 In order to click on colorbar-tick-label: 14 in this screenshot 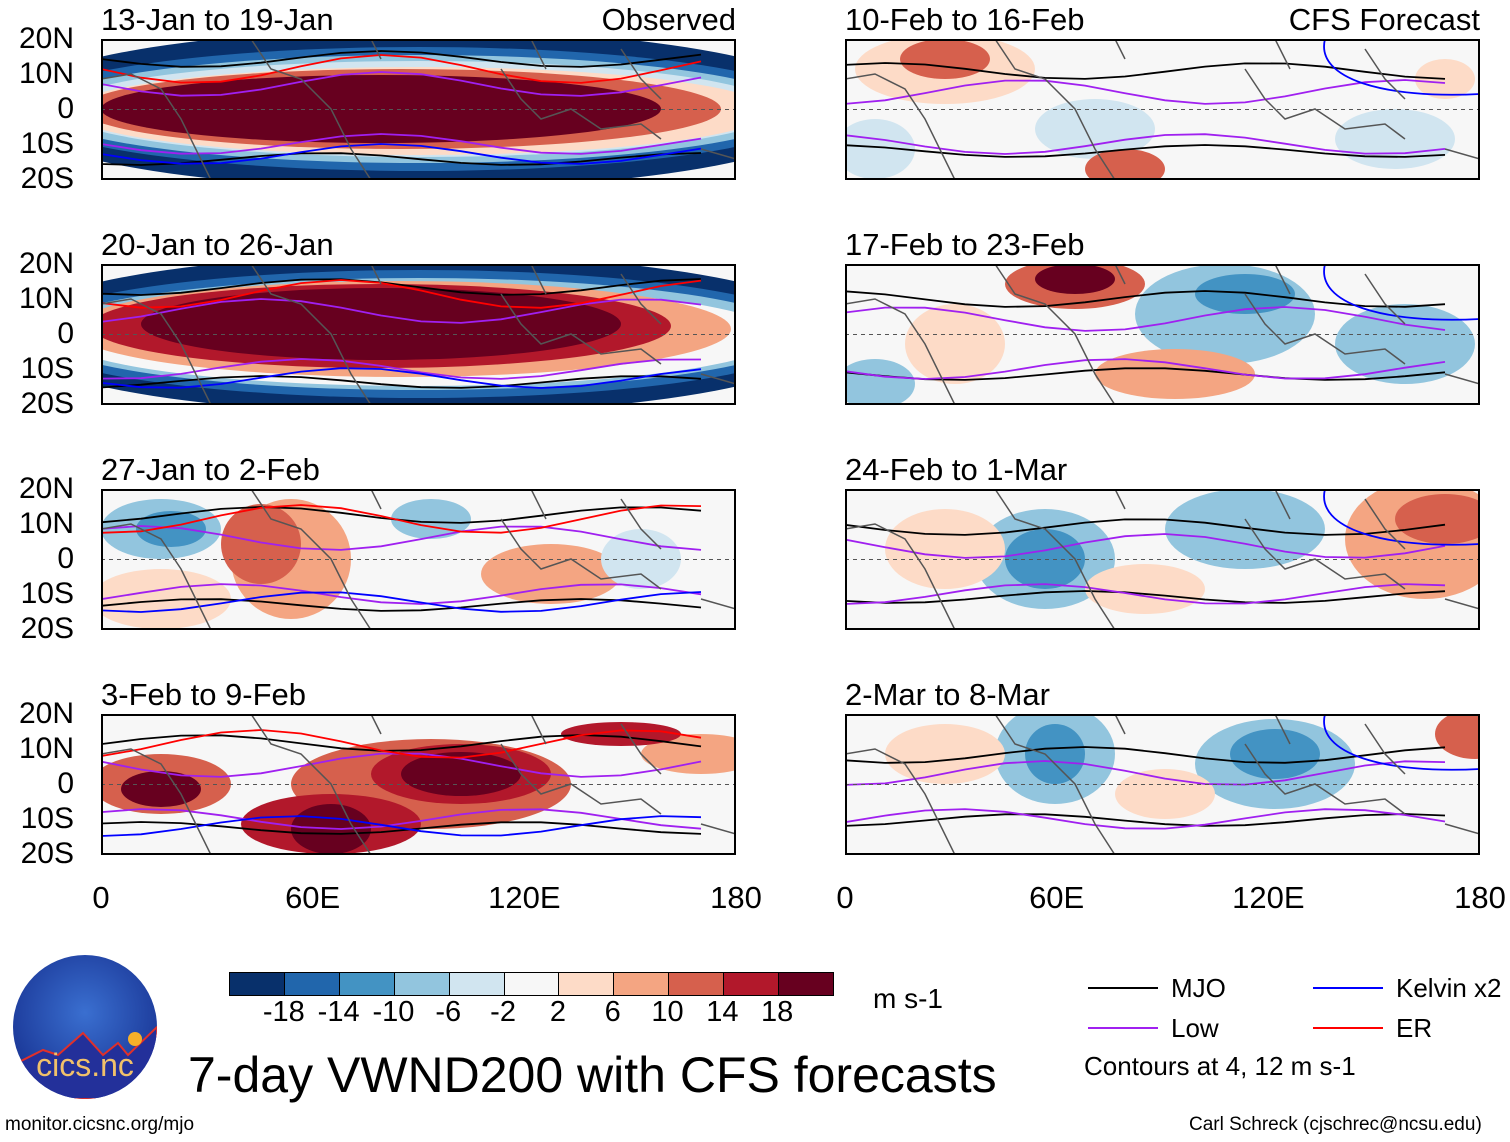, I will do `click(722, 1012)`.